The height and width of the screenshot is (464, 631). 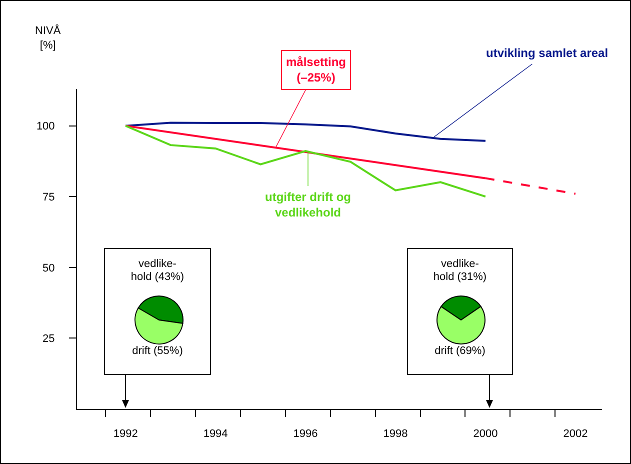 I want to click on series-label: utgifter drift og vedlikehold, so click(x=308, y=205).